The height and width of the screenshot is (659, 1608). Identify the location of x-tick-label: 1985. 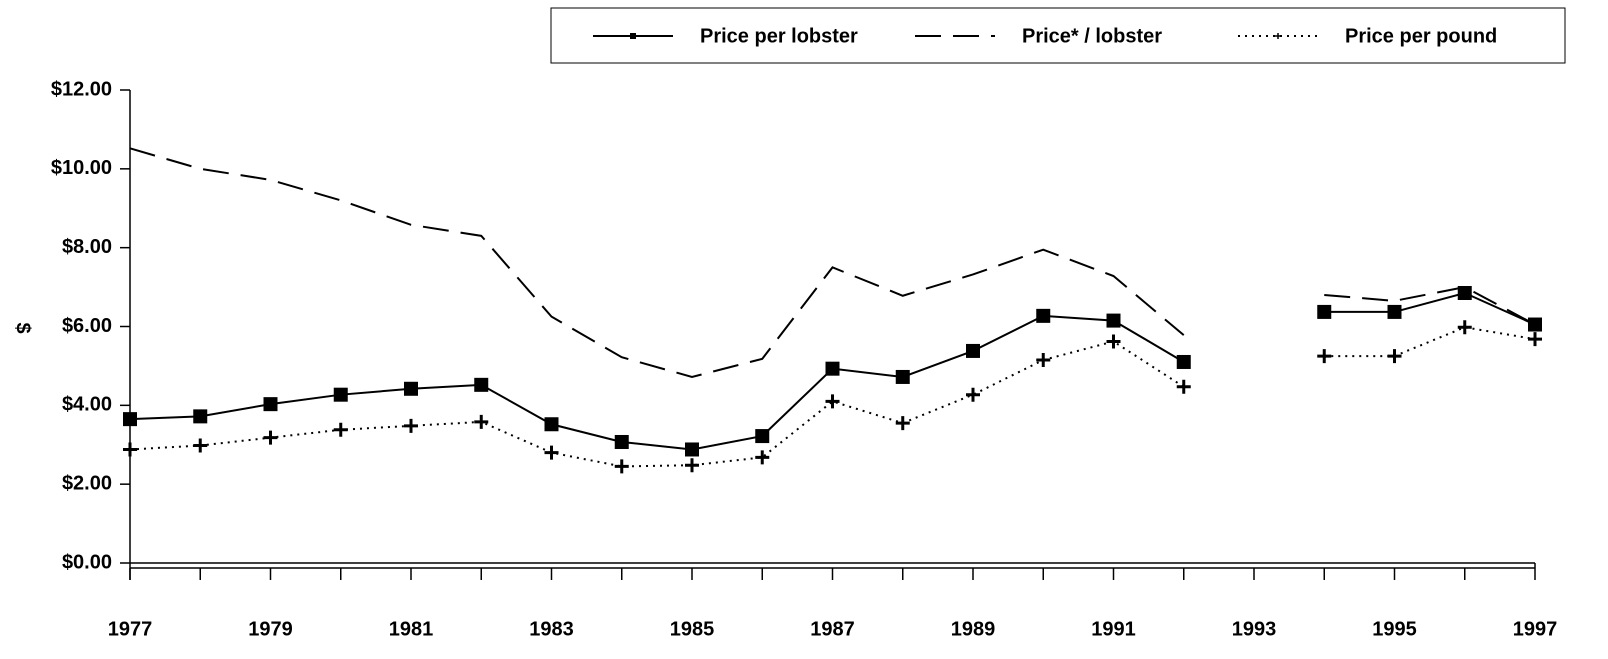
(692, 629).